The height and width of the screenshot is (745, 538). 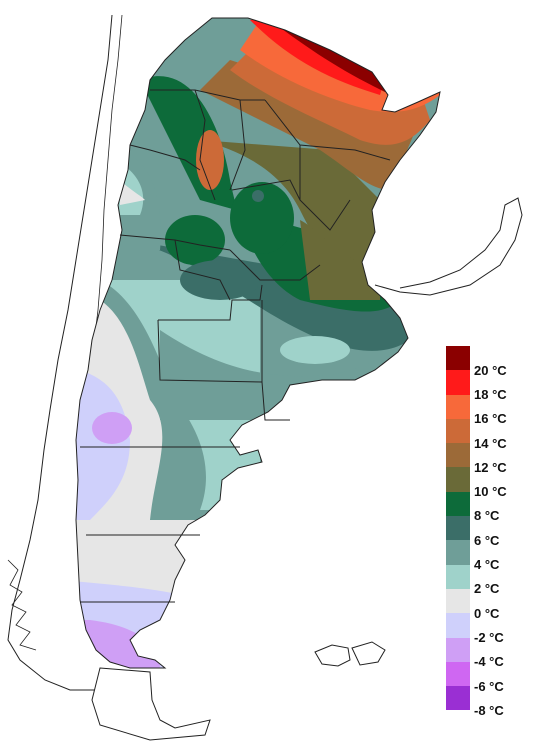 I want to click on legend-label: 20 °C, so click(x=490, y=370).